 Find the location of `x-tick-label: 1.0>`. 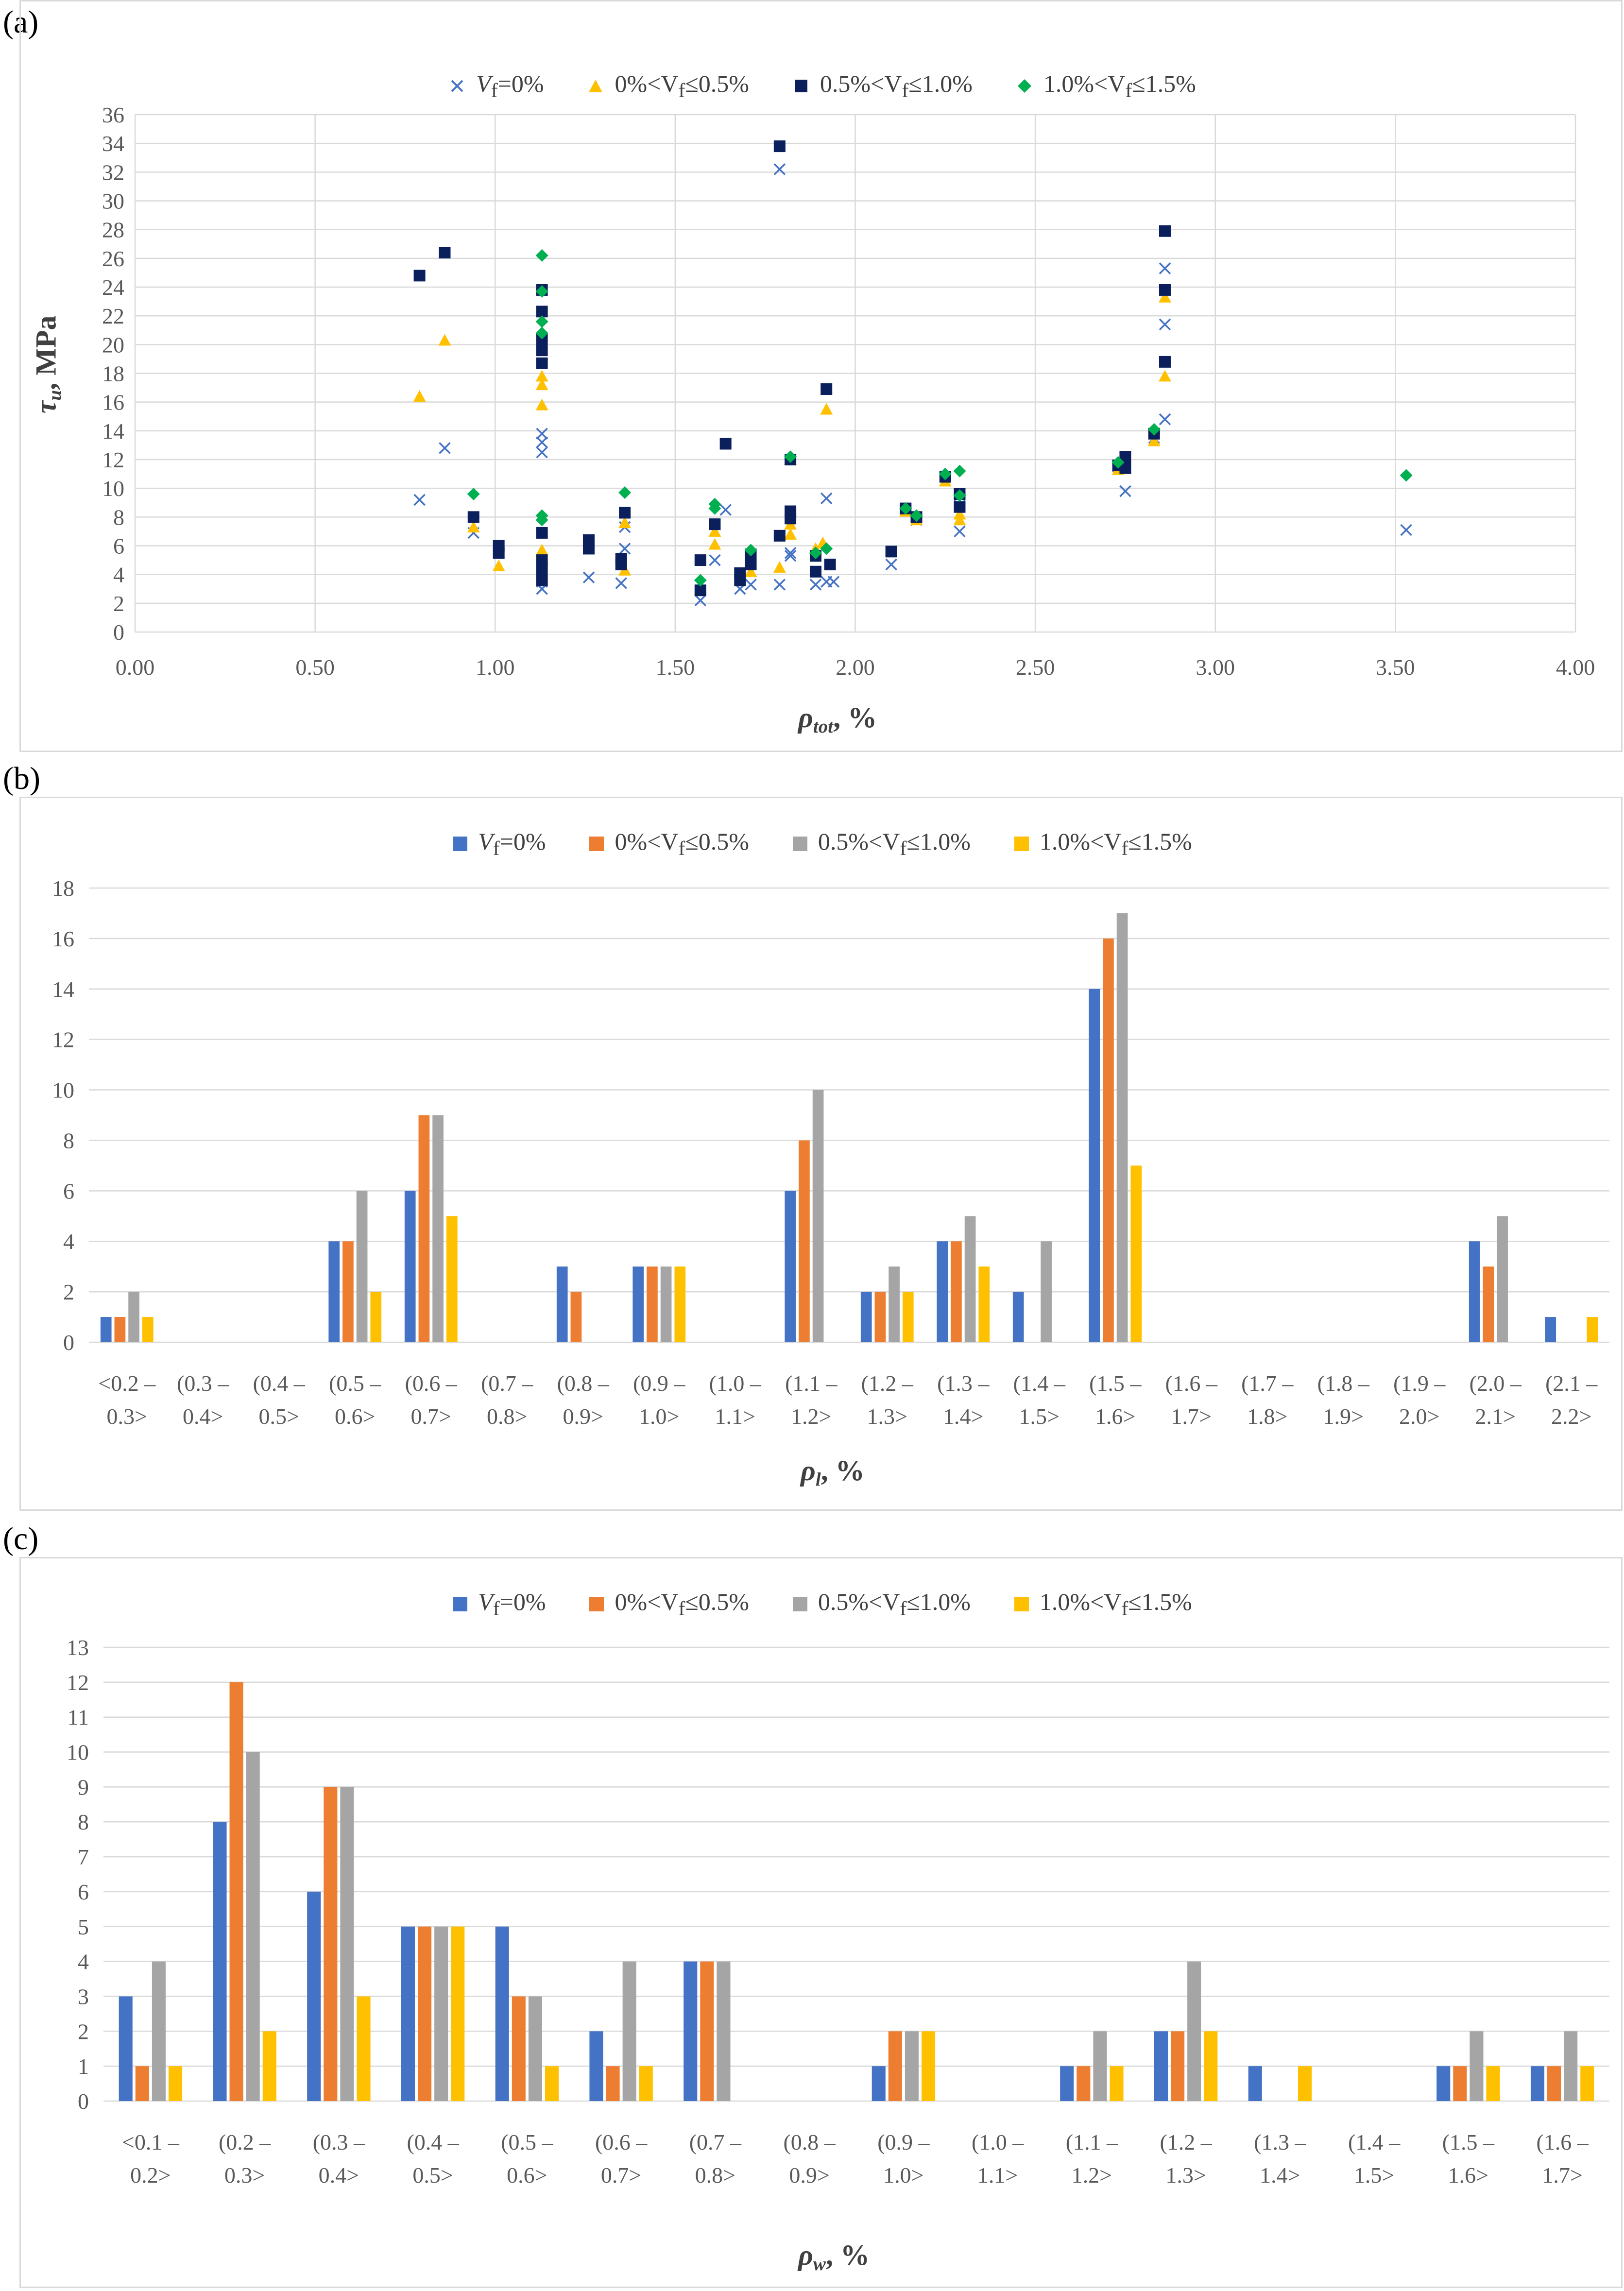

x-tick-label: 1.0> is located at coordinates (903, 2175).